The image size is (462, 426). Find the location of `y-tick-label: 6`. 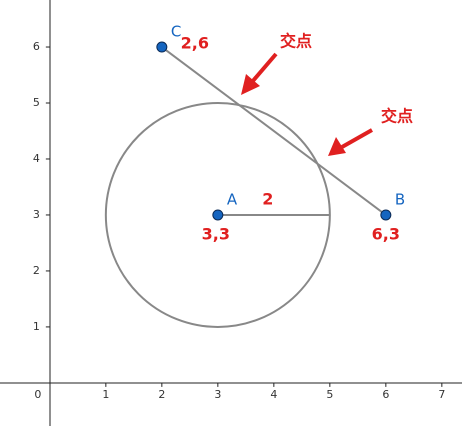

y-tick-label: 6 is located at coordinates (36, 46).